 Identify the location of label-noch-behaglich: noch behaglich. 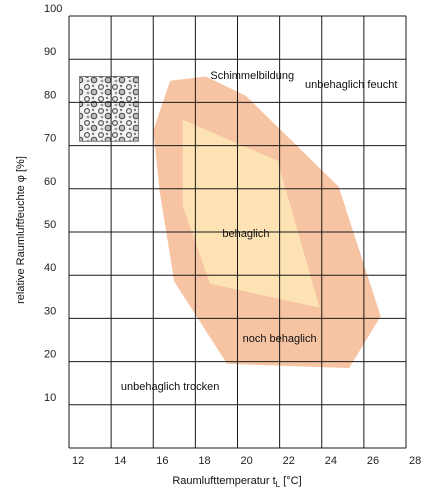
(280, 339).